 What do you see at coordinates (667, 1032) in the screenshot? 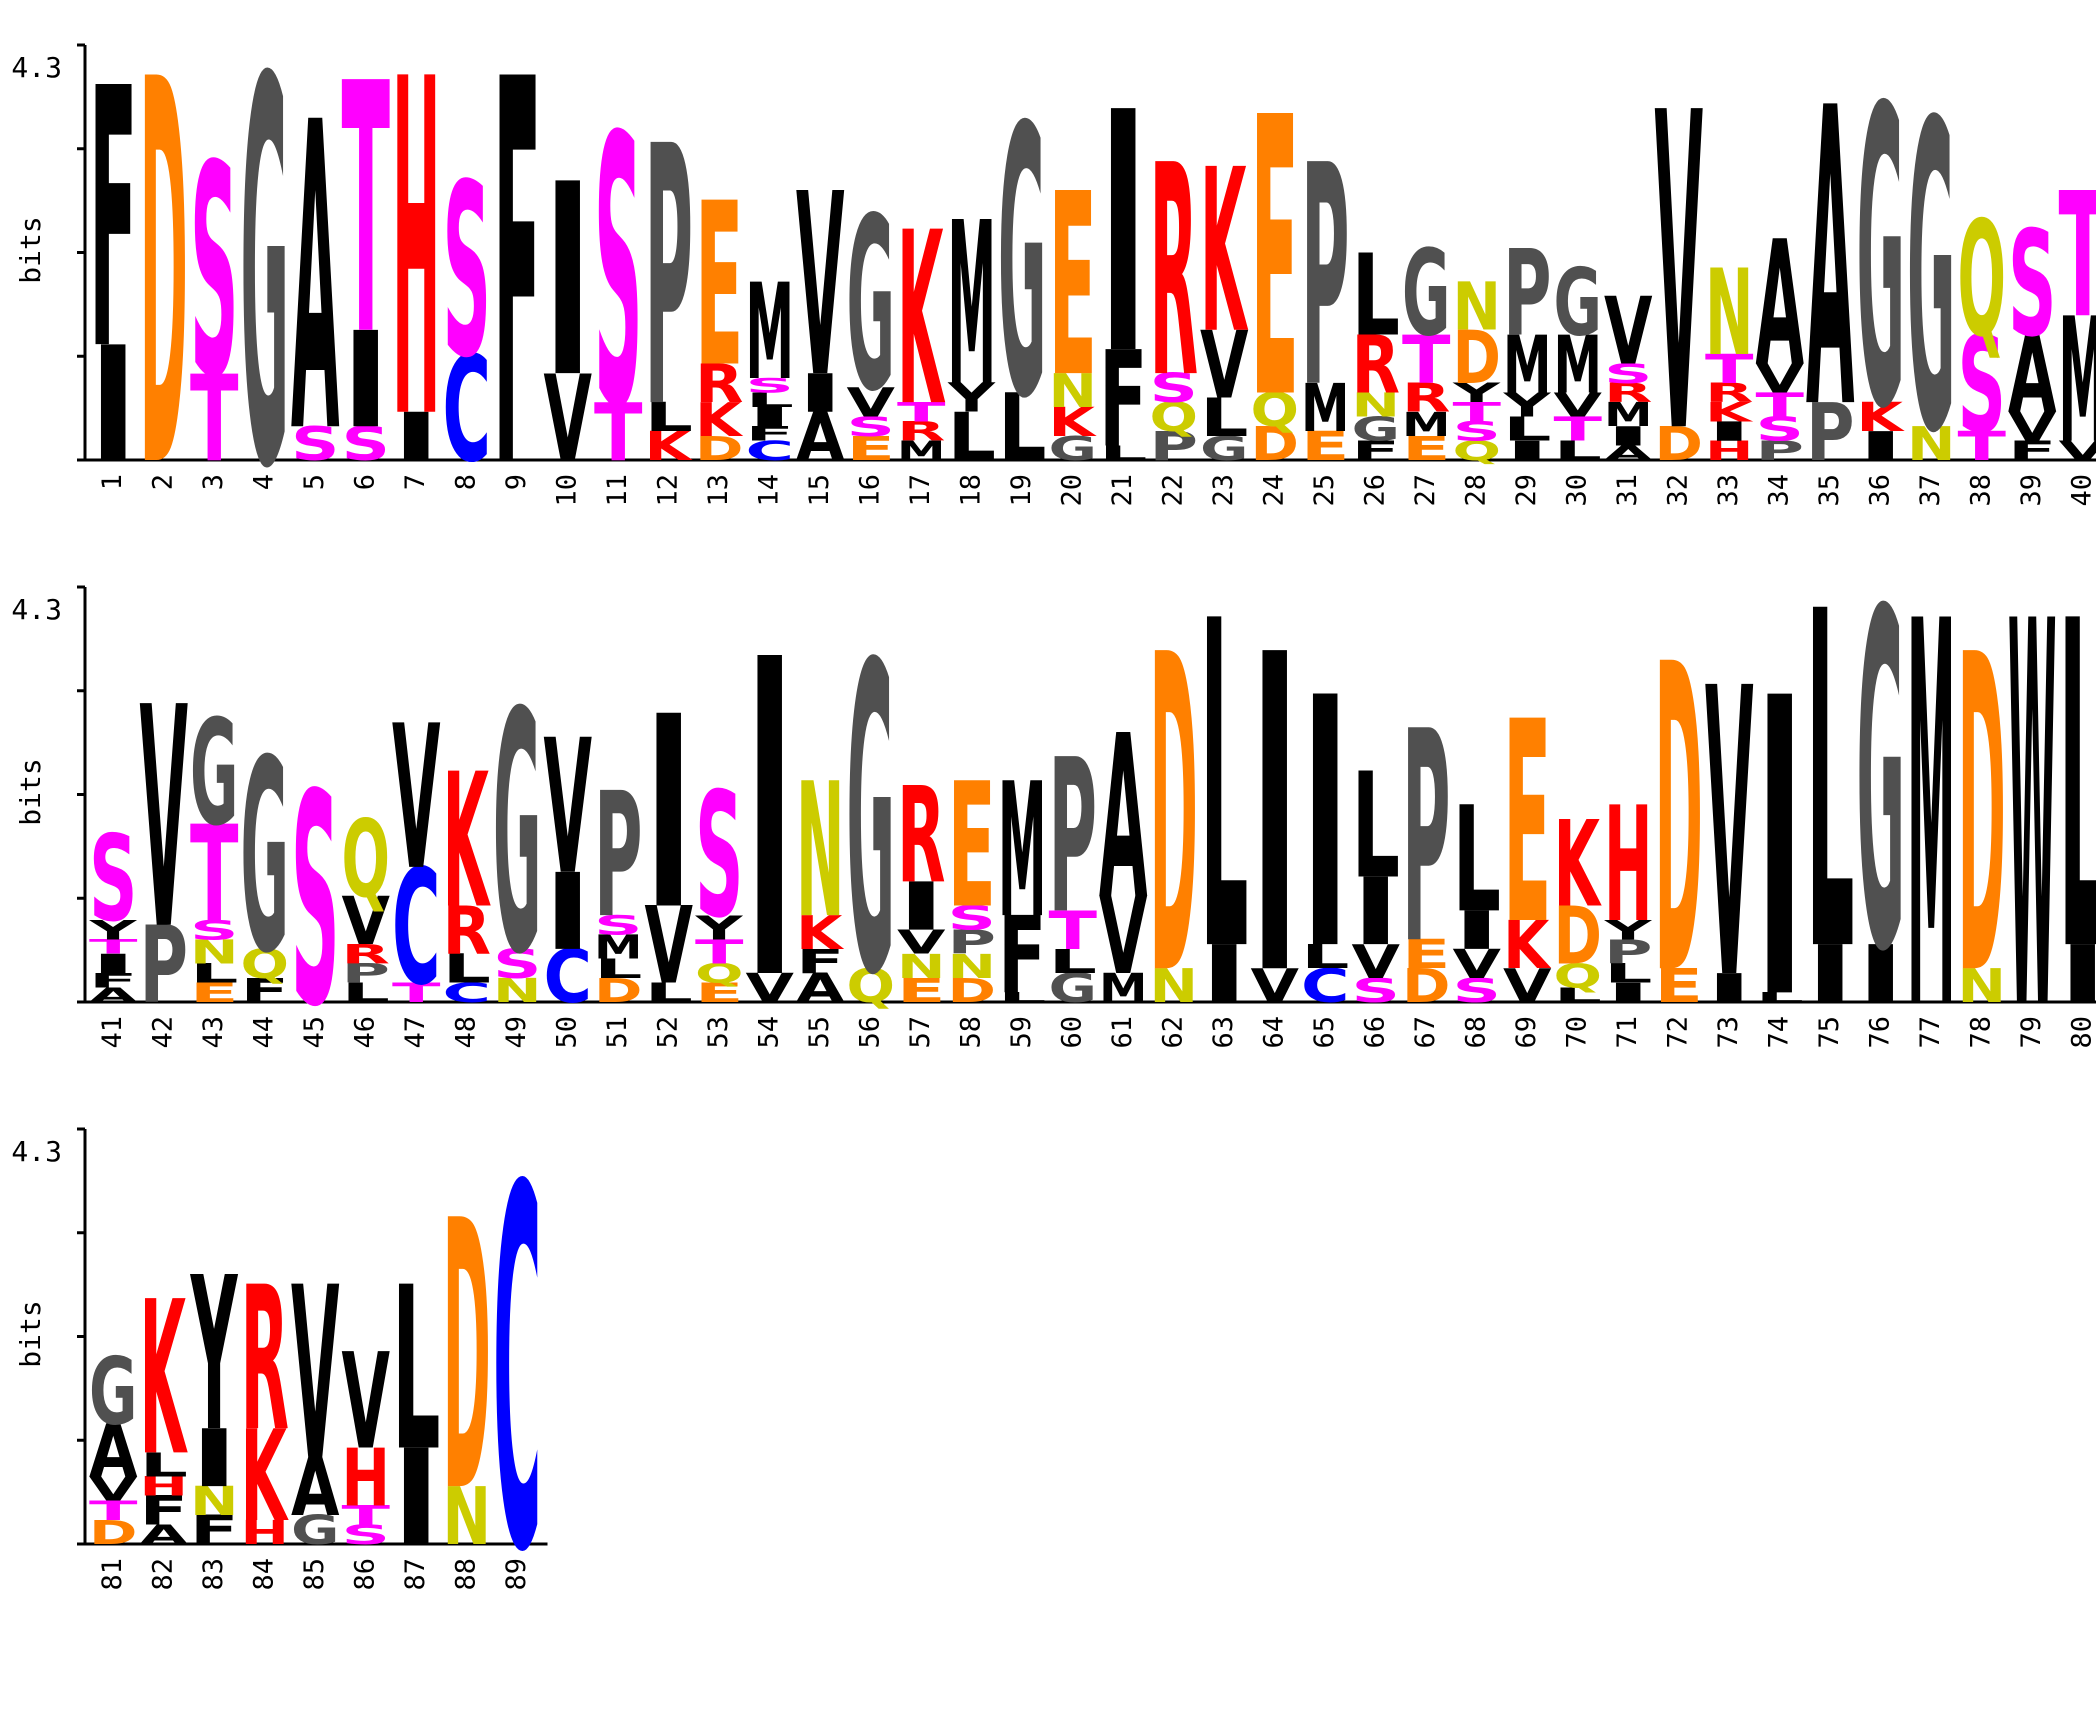
I see `x-tick-label: 52` at bounding box center [667, 1032].